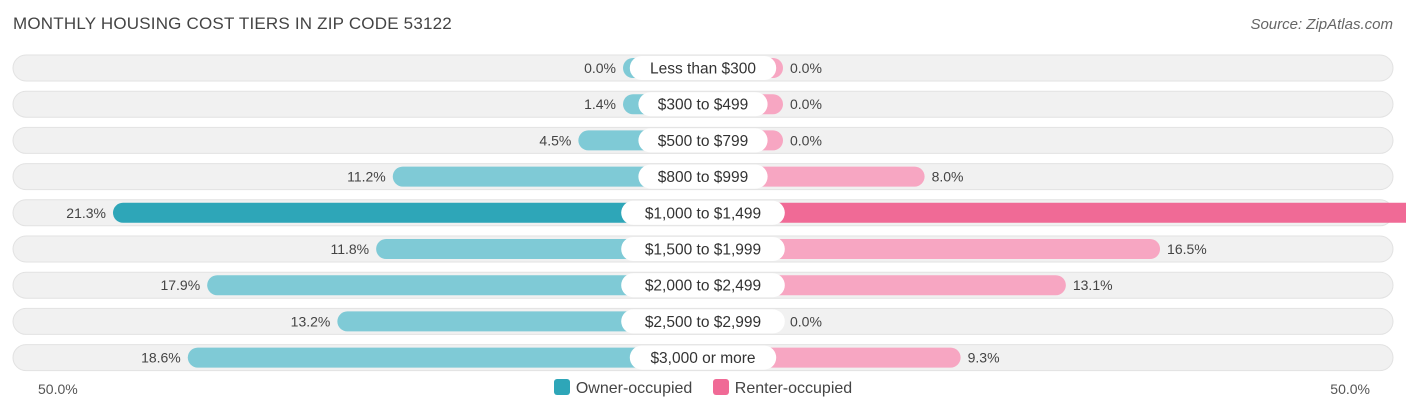 The image size is (1406, 414). What do you see at coordinates (561, 387) in the screenshot?
I see `legend-swatch-owner` at bounding box center [561, 387].